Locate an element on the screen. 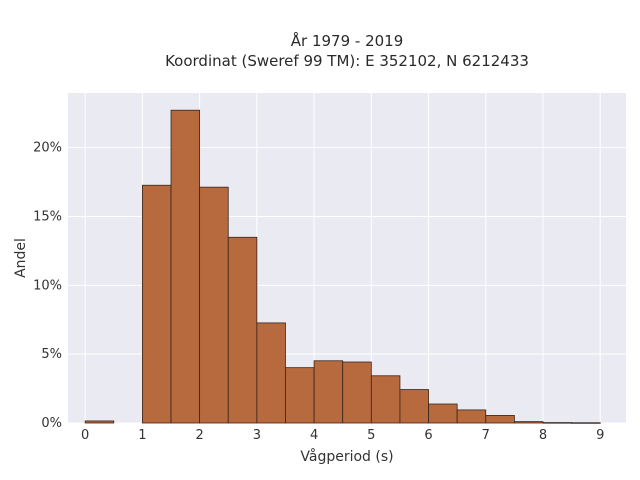 The image size is (640, 480). x-tick-label: 7 is located at coordinates (486, 435).